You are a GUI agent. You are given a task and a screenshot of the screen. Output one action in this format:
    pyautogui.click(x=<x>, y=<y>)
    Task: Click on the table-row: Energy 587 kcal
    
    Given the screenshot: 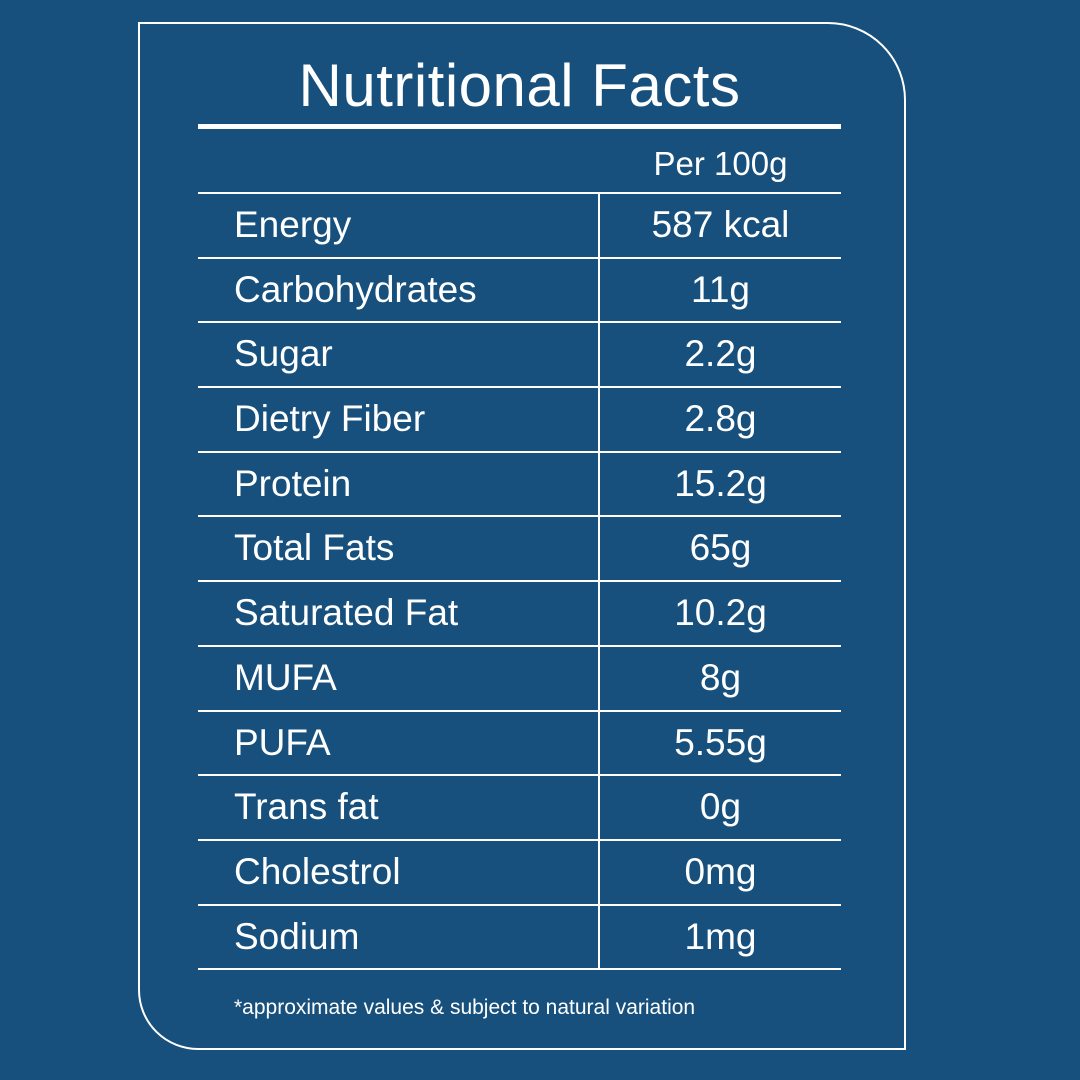 What is the action you would take?
    pyautogui.click(x=519, y=226)
    